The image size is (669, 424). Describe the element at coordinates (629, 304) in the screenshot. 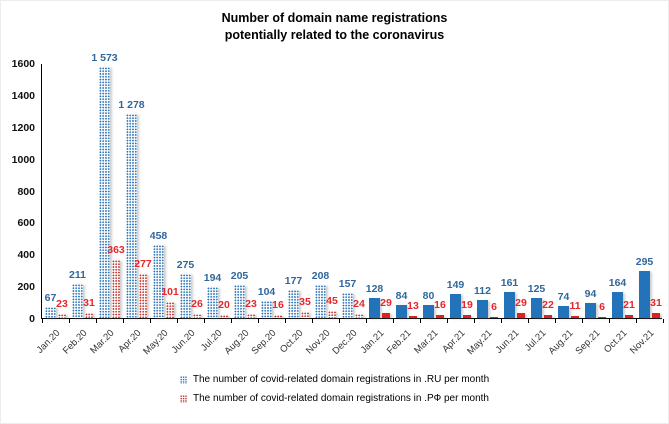

I see `bar-value-rf: 21` at that location.